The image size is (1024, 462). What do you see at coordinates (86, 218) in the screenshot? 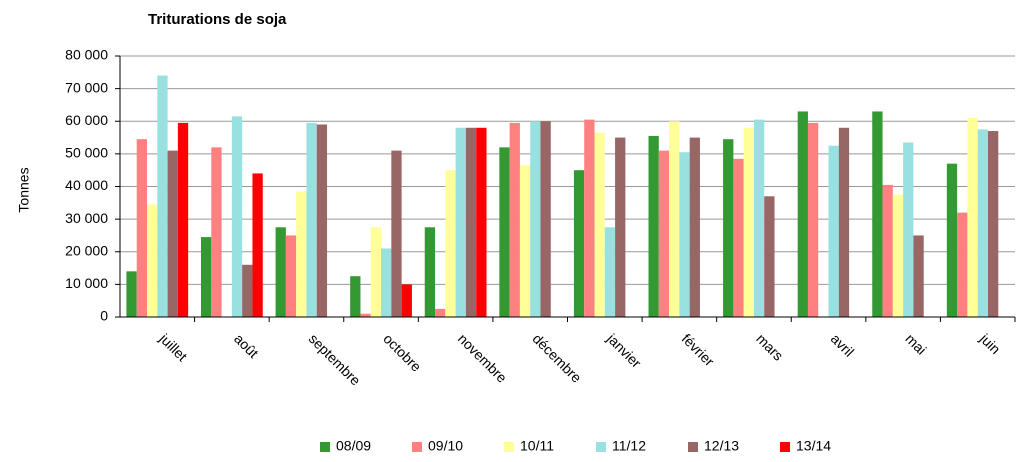
I see `y-tick-label: 30 000` at bounding box center [86, 218].